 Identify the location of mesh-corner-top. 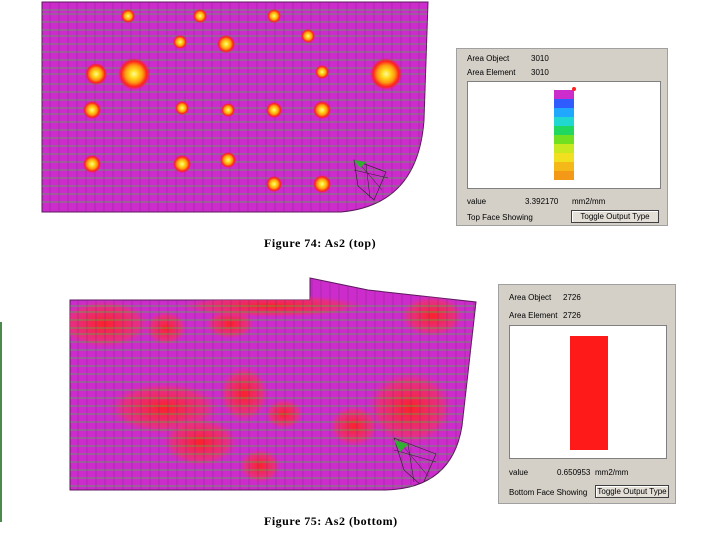
(371, 180).